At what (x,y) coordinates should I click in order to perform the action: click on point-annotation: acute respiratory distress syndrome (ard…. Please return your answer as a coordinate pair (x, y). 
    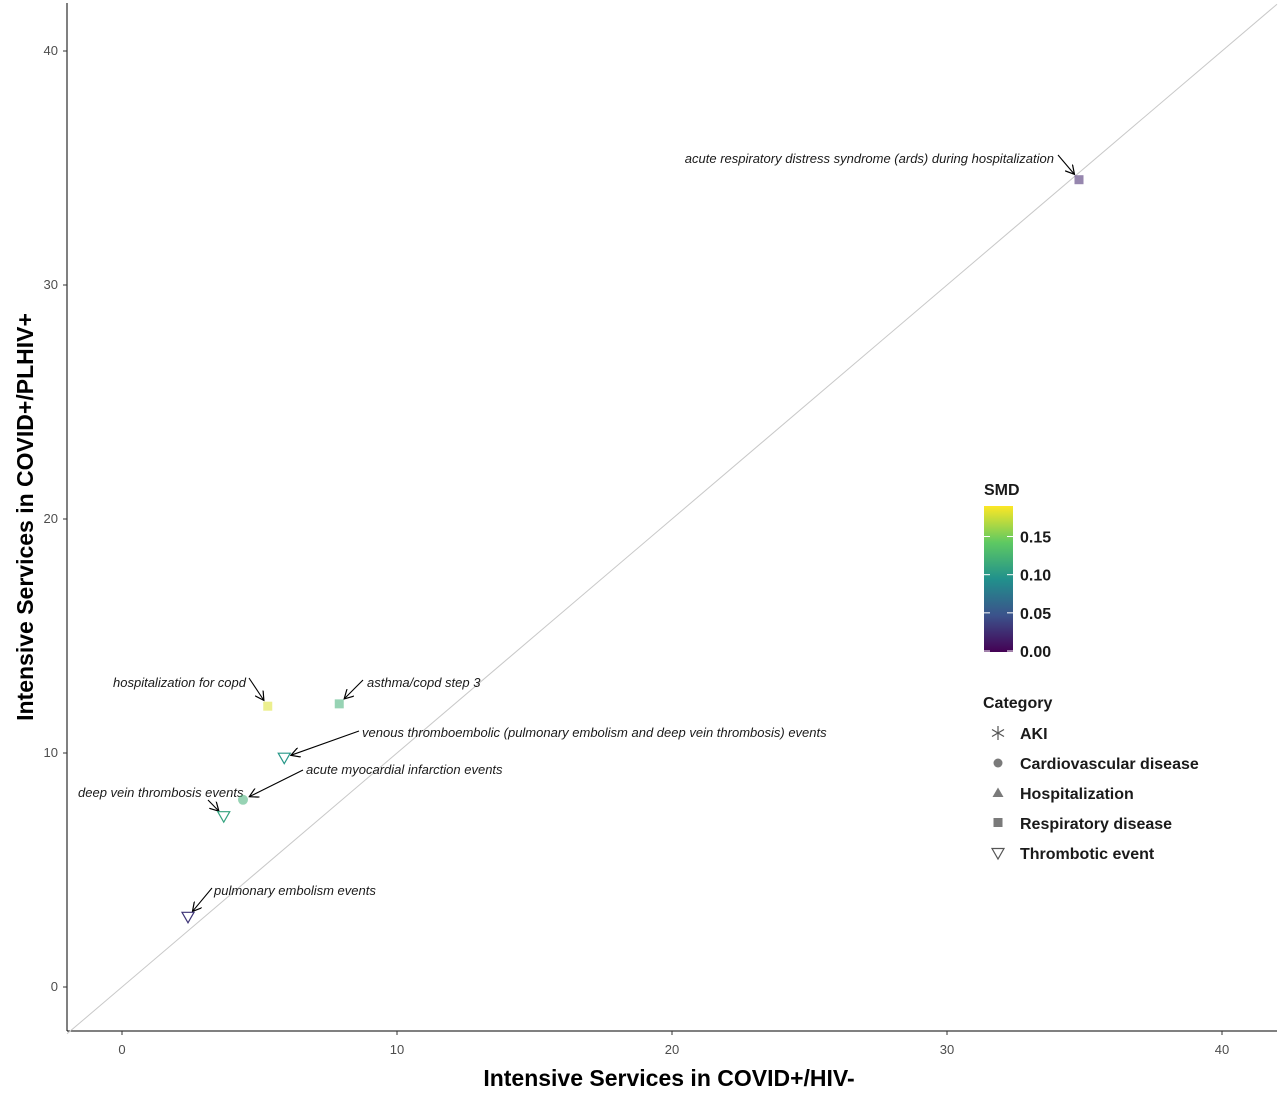
    Looking at the image, I should click on (869, 158).